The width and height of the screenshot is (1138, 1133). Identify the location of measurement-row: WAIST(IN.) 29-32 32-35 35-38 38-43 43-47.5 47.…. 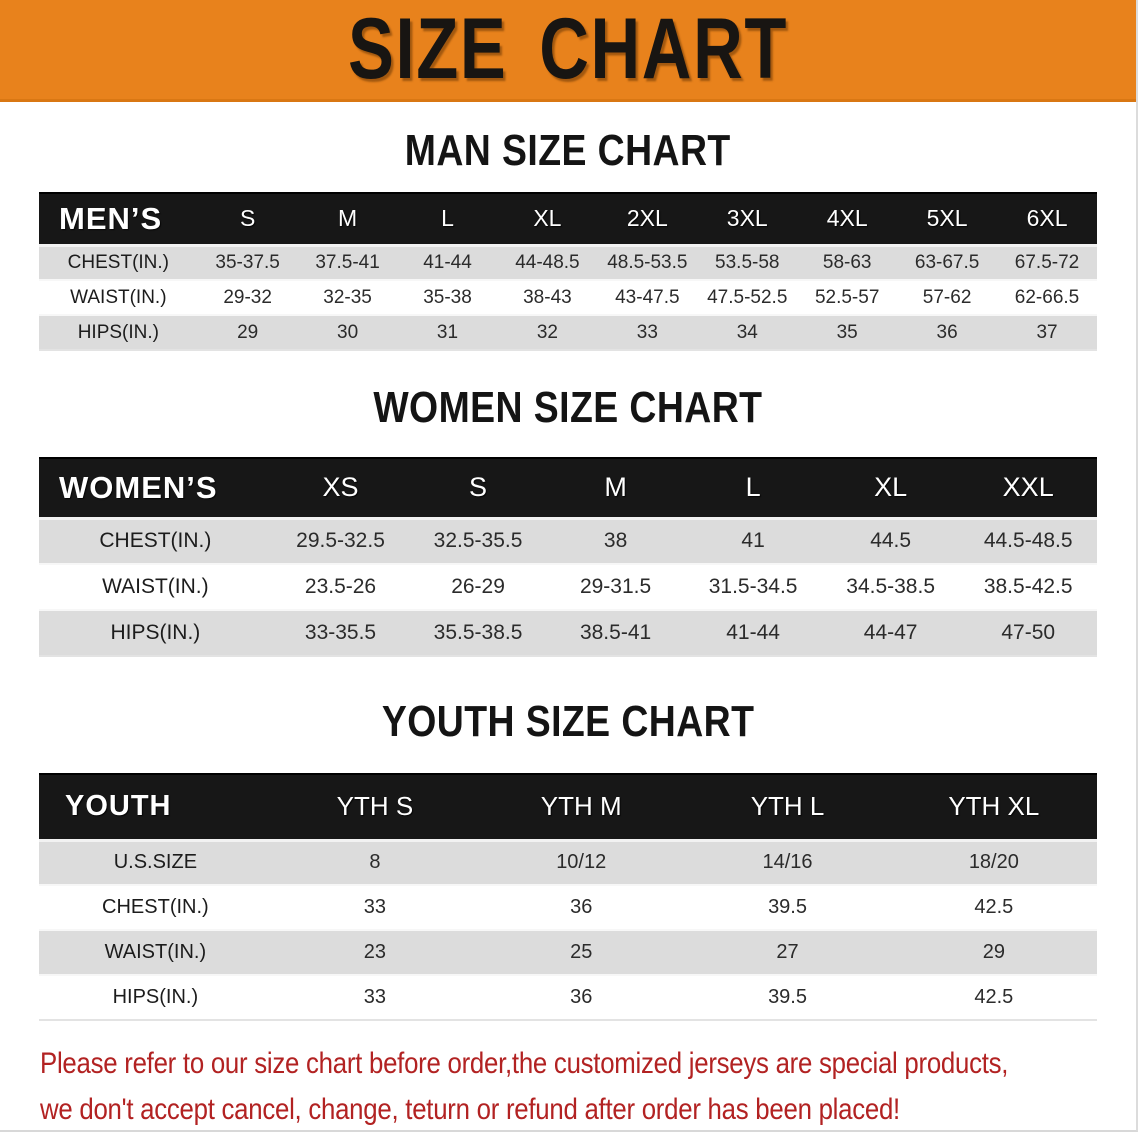
(568, 297).